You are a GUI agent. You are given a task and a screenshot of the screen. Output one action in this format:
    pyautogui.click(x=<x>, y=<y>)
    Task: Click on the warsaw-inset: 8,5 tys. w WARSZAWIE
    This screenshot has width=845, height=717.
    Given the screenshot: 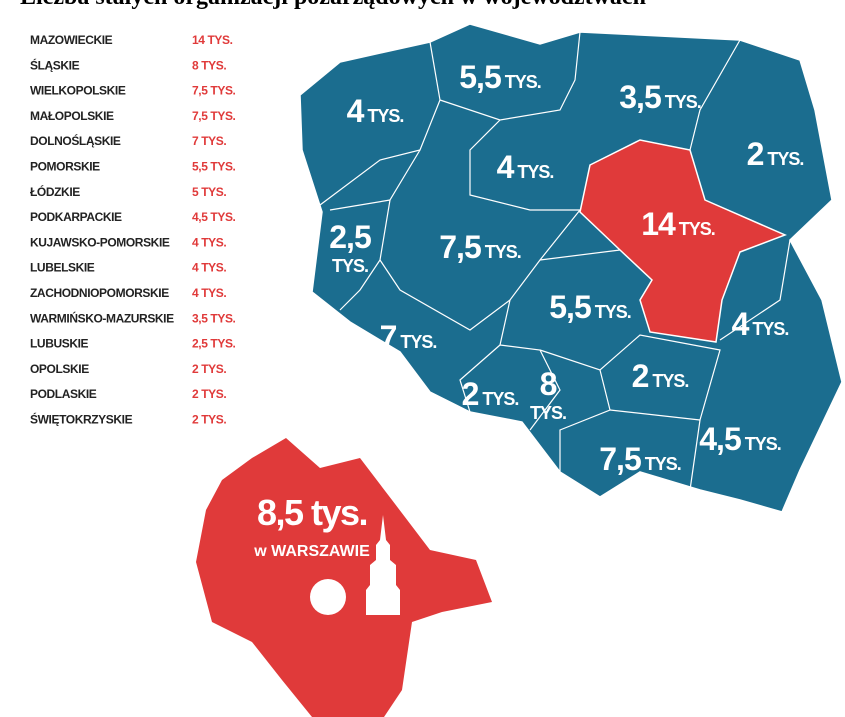 What is the action you would take?
    pyautogui.click(x=344, y=577)
    